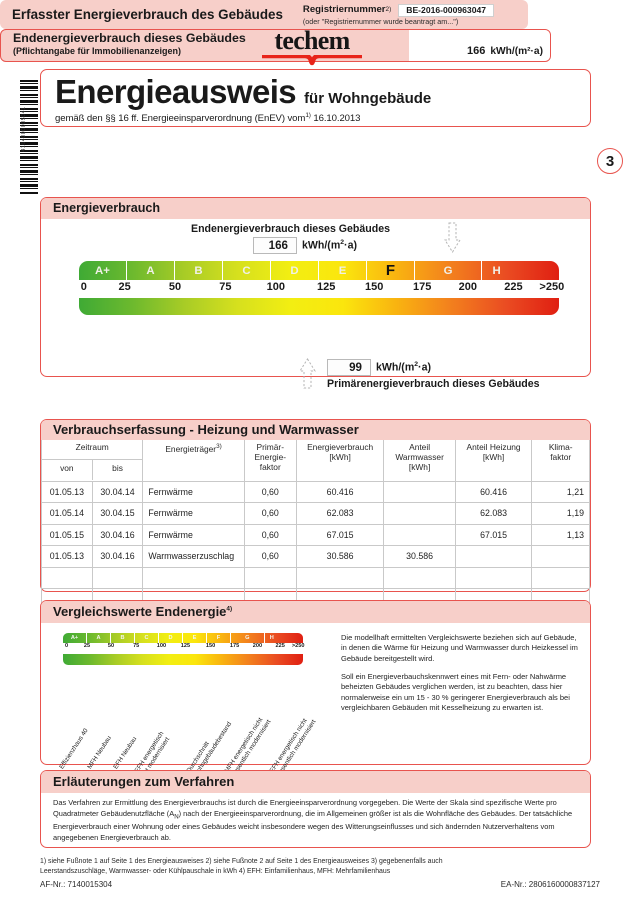 The height and width of the screenshot is (900, 631). Describe the element at coordinates (560, 513) in the screenshot. I see `cell-climate-factor: 1,19` at that location.